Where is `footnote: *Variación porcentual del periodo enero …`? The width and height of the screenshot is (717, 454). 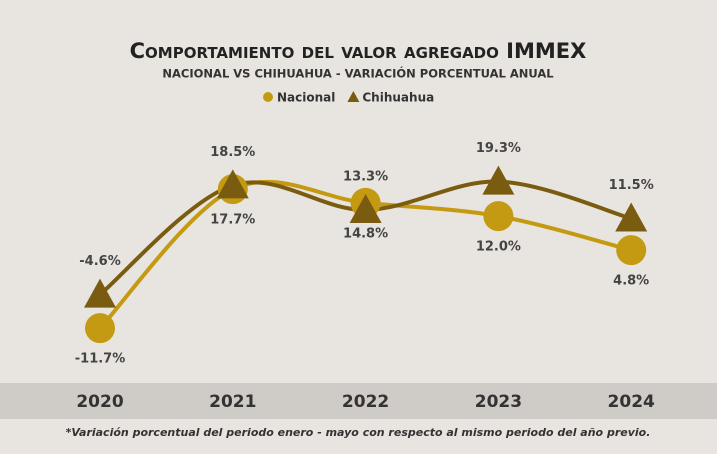 footnote: *Variación porcentual del periodo enero … is located at coordinates (358, 432).